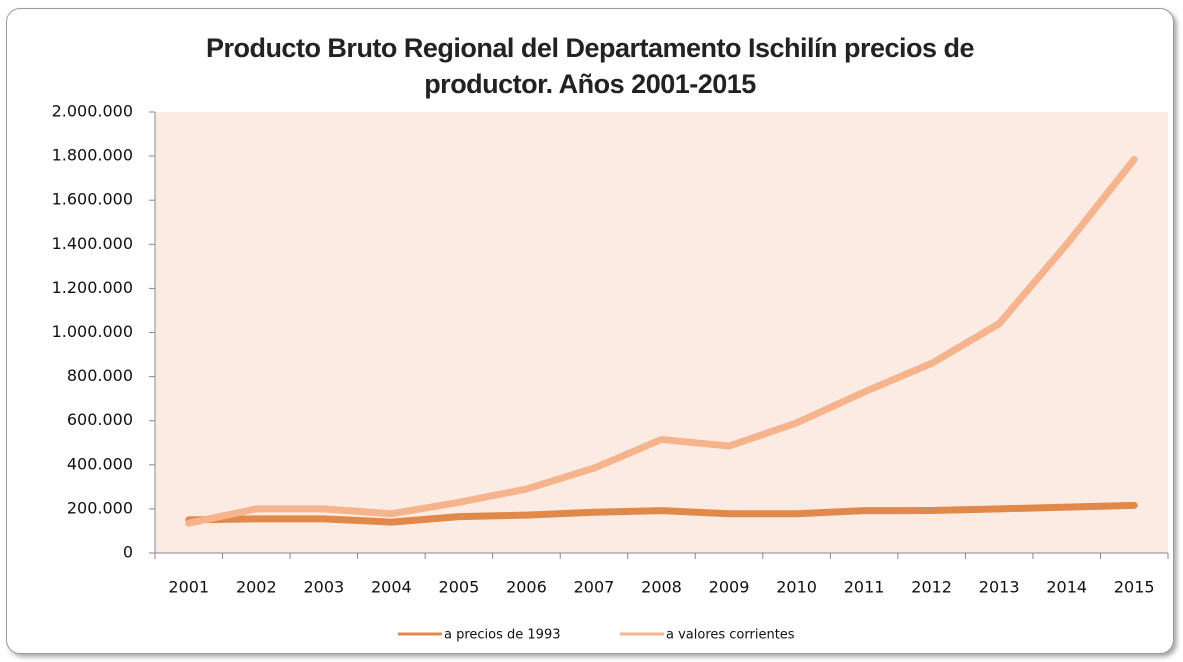 The height and width of the screenshot is (662, 1183). Describe the element at coordinates (188, 587) in the screenshot. I see `x-tick-label: 2001` at that location.